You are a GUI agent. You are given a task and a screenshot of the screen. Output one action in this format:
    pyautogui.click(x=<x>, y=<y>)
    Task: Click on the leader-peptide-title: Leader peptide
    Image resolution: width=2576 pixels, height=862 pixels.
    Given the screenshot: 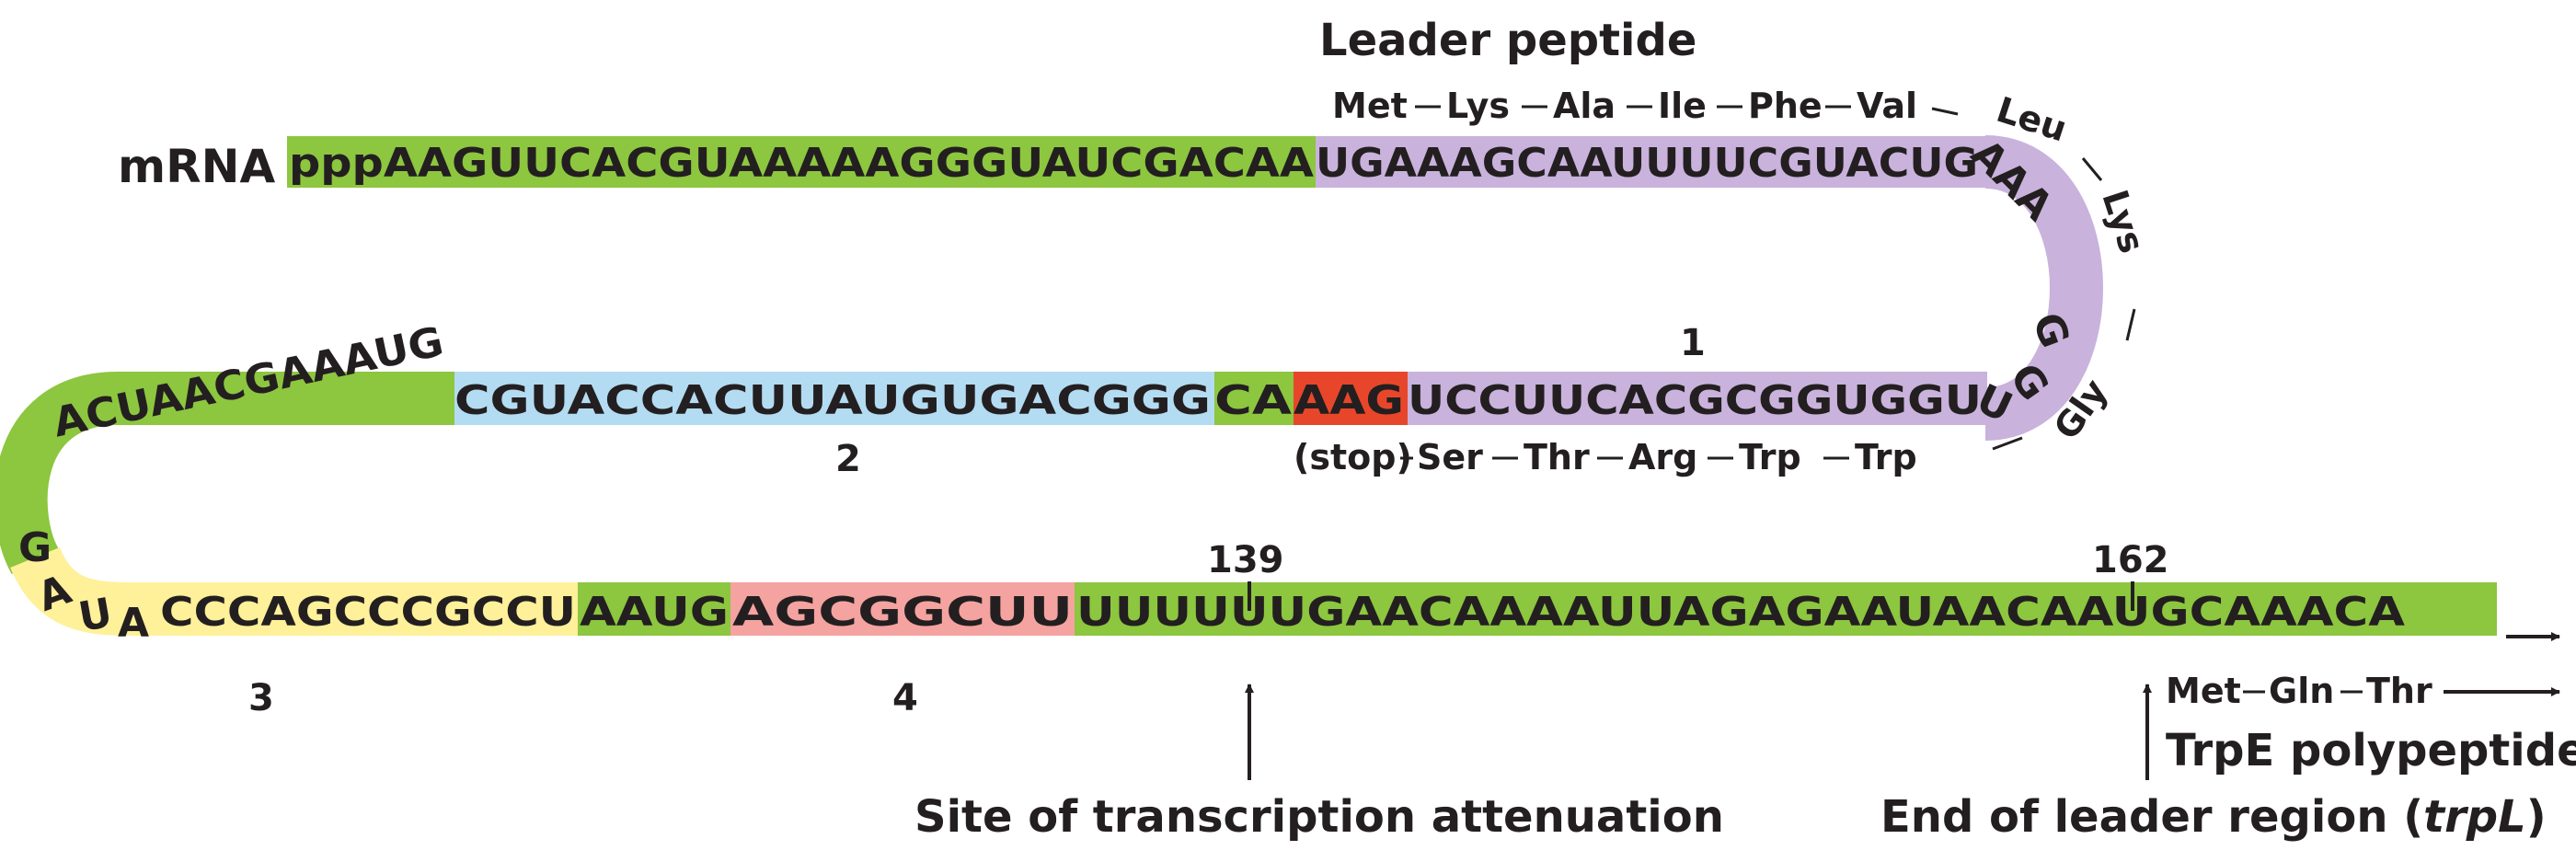 What is the action you would take?
    pyautogui.click(x=1507, y=41)
    